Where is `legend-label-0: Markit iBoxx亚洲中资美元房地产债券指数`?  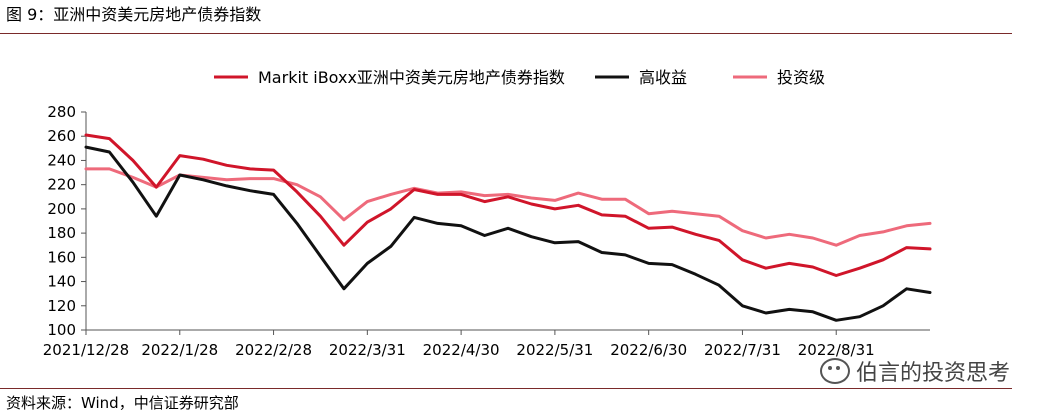 legend-label-0: Markit iBoxx亚洲中资美元房地产债券指数 is located at coordinates (411, 77).